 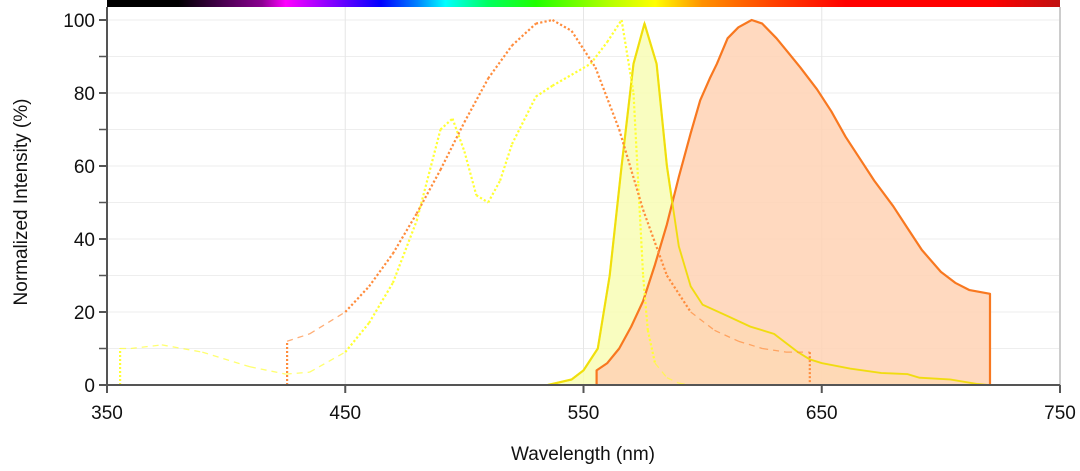 I want to click on x-axis-title: Wavelength (nm), so click(x=583, y=454).